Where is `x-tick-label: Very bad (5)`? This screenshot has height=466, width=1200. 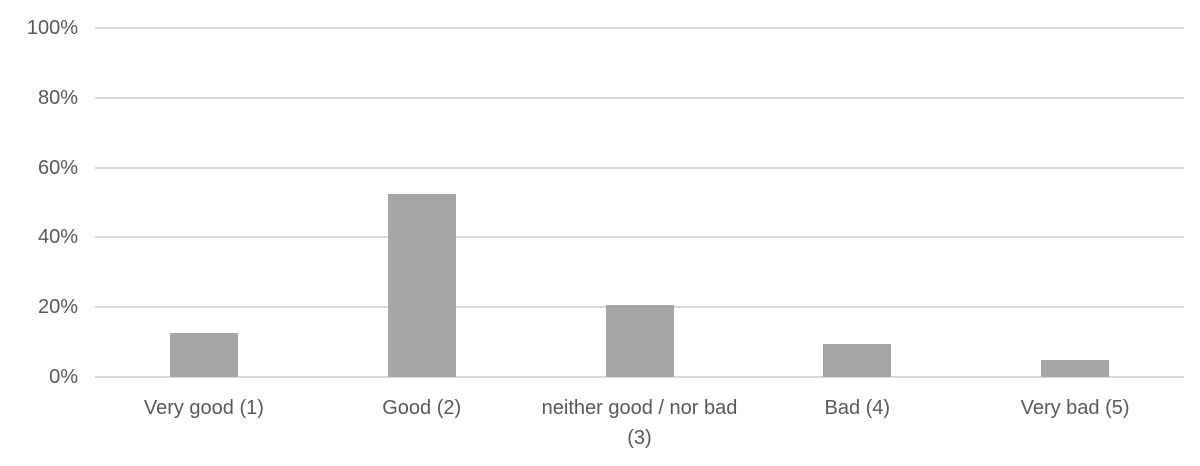 x-tick-label: Very bad (5) is located at coordinates (1075, 408).